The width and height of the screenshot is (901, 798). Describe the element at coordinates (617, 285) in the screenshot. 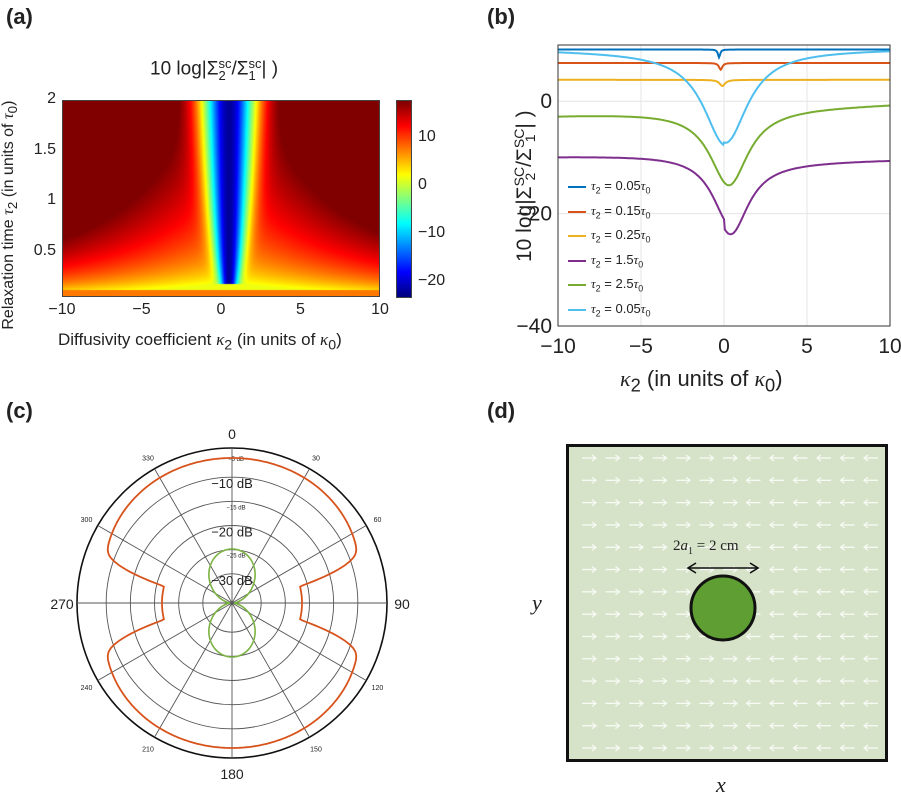

I see `legend-label: τ2 = 2.5τ0` at that location.